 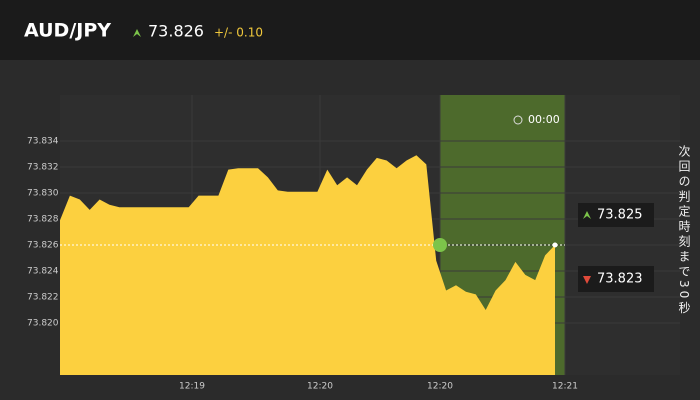 What do you see at coordinates (684, 231) in the screenshot?
I see `notice: 次回の判定時刻まで30秒` at bounding box center [684, 231].